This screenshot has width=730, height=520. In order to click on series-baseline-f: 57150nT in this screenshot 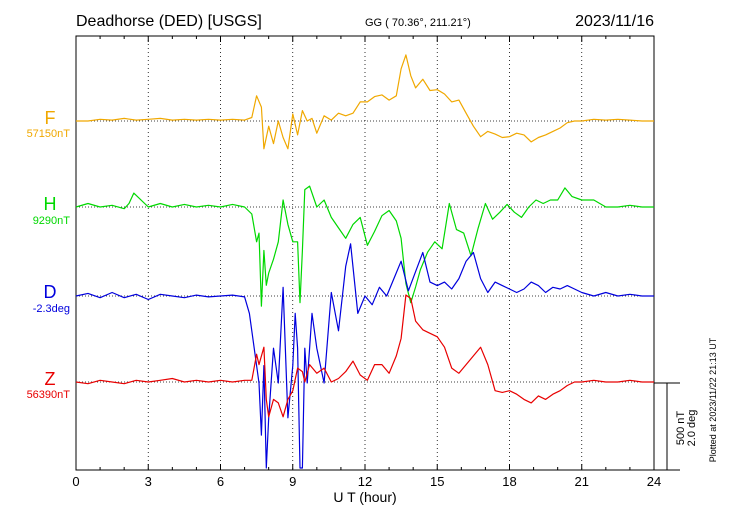, I will do `click(49, 134)`.